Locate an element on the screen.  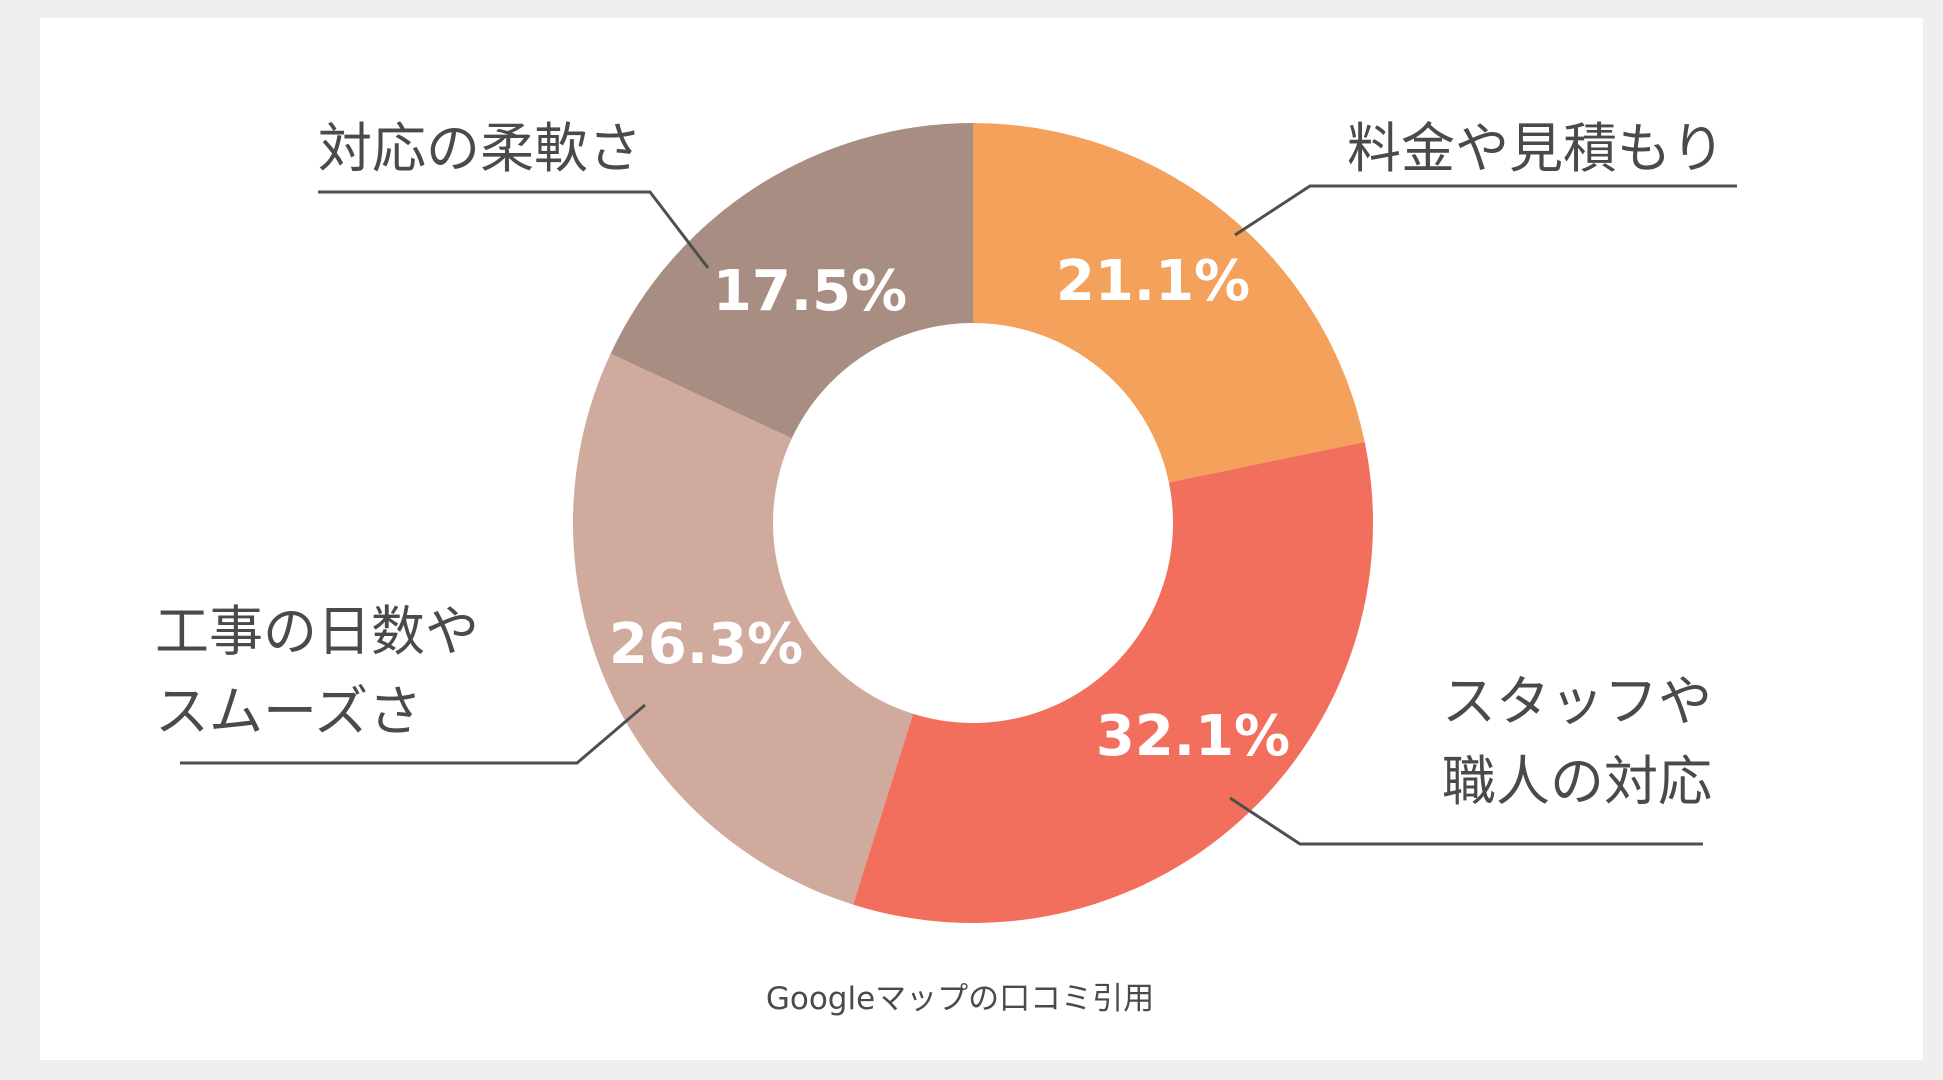
category-label-line: スムーズさ is located at coordinates (288, 711).